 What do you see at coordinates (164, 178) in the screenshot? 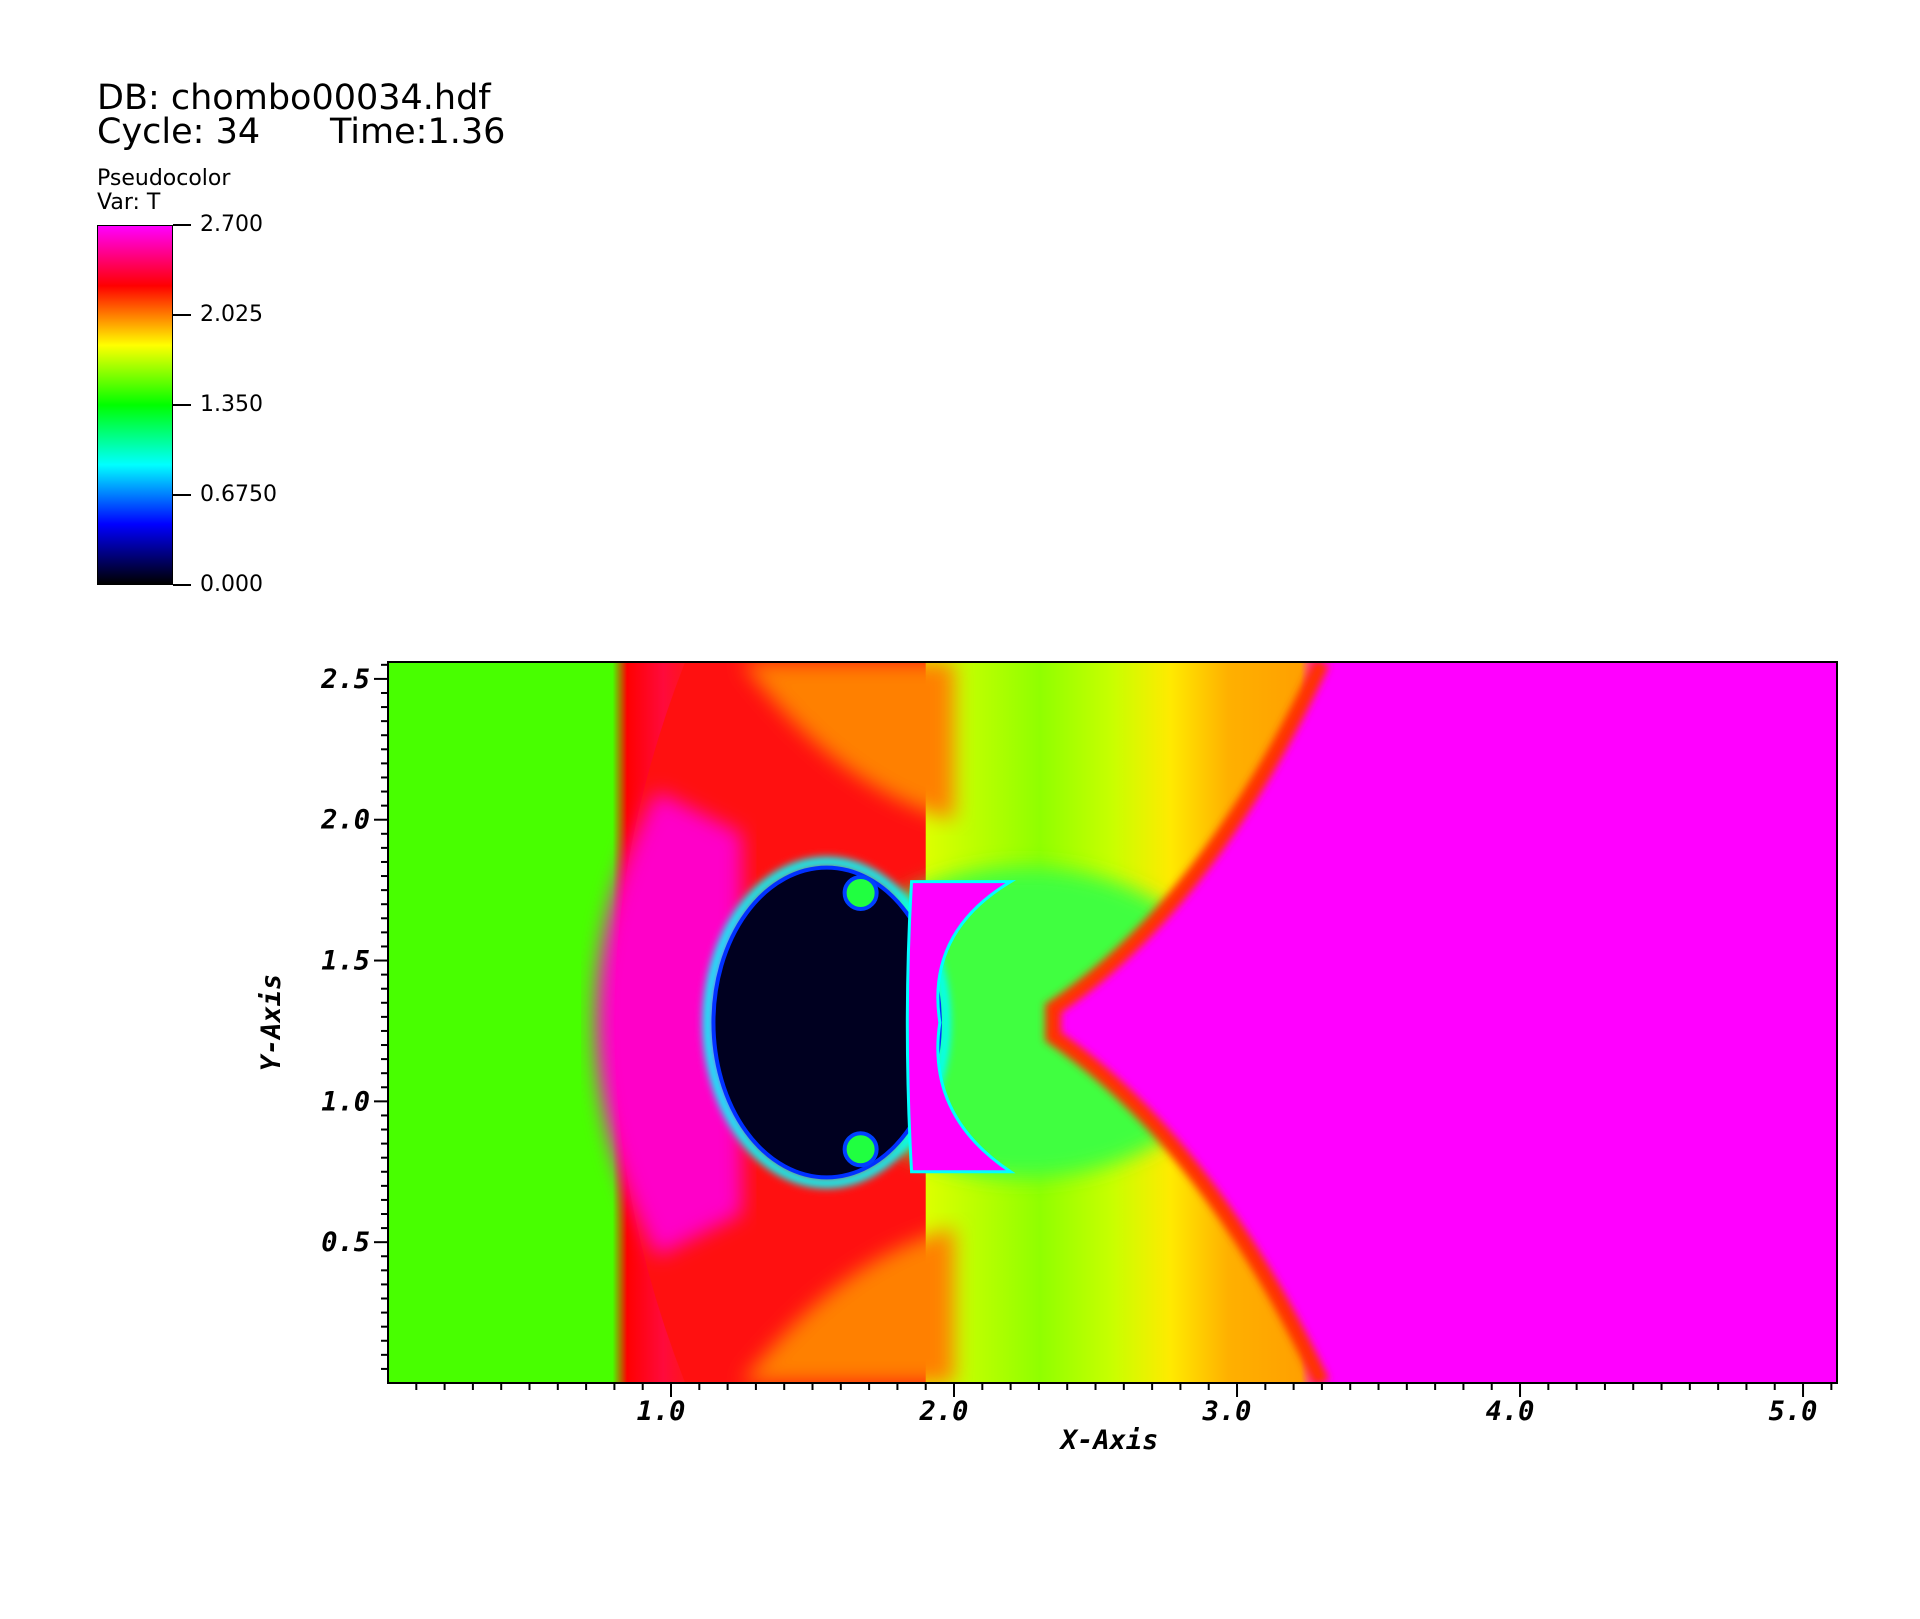
I see `legend-title: Pseudocolor` at bounding box center [164, 178].